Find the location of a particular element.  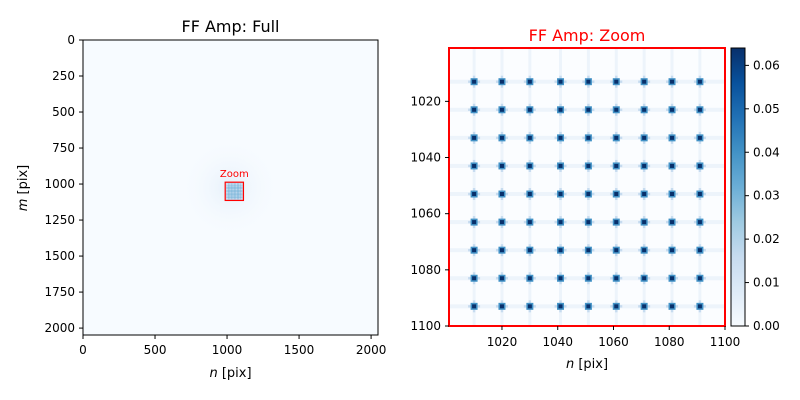

full-title: FF Amp: Full is located at coordinates (230, 26).